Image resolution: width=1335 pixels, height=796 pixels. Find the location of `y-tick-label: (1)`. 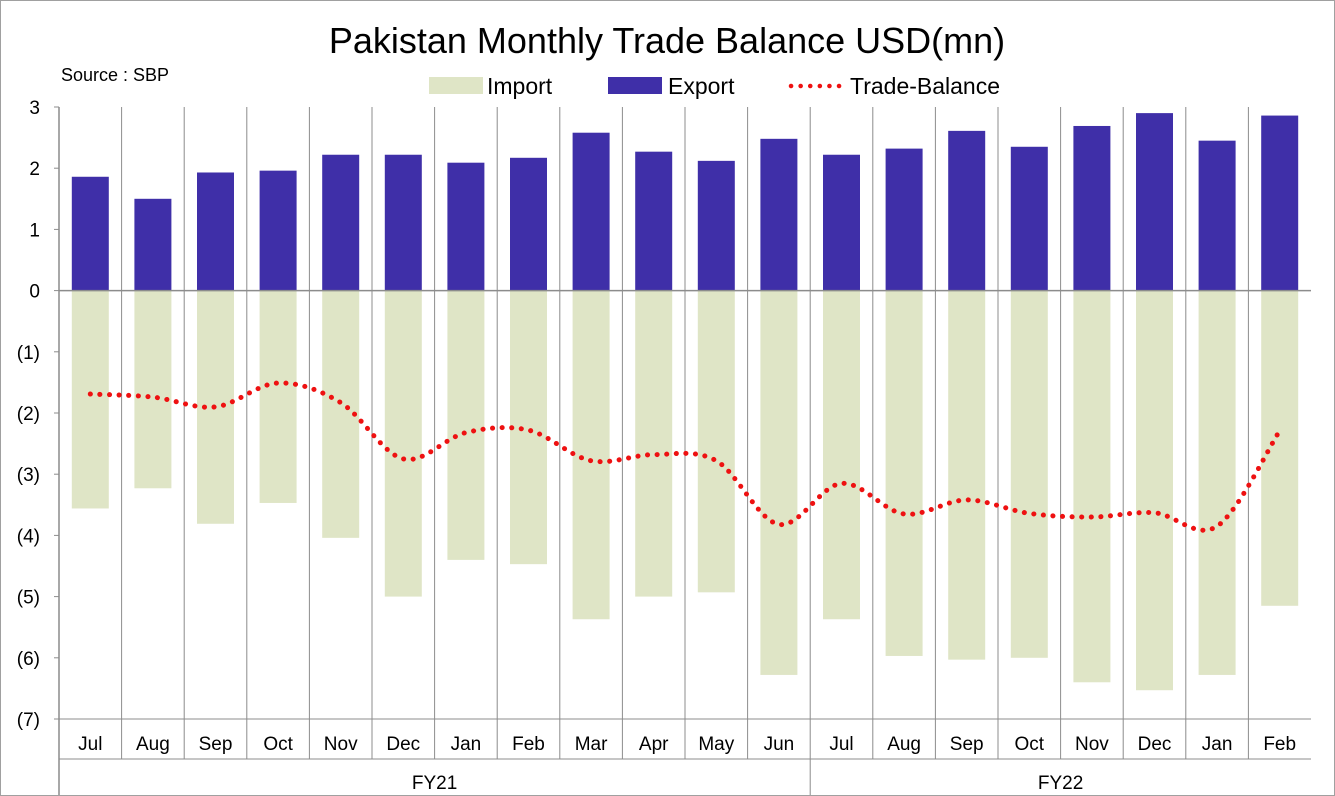

y-tick-label: (1) is located at coordinates (28, 353).